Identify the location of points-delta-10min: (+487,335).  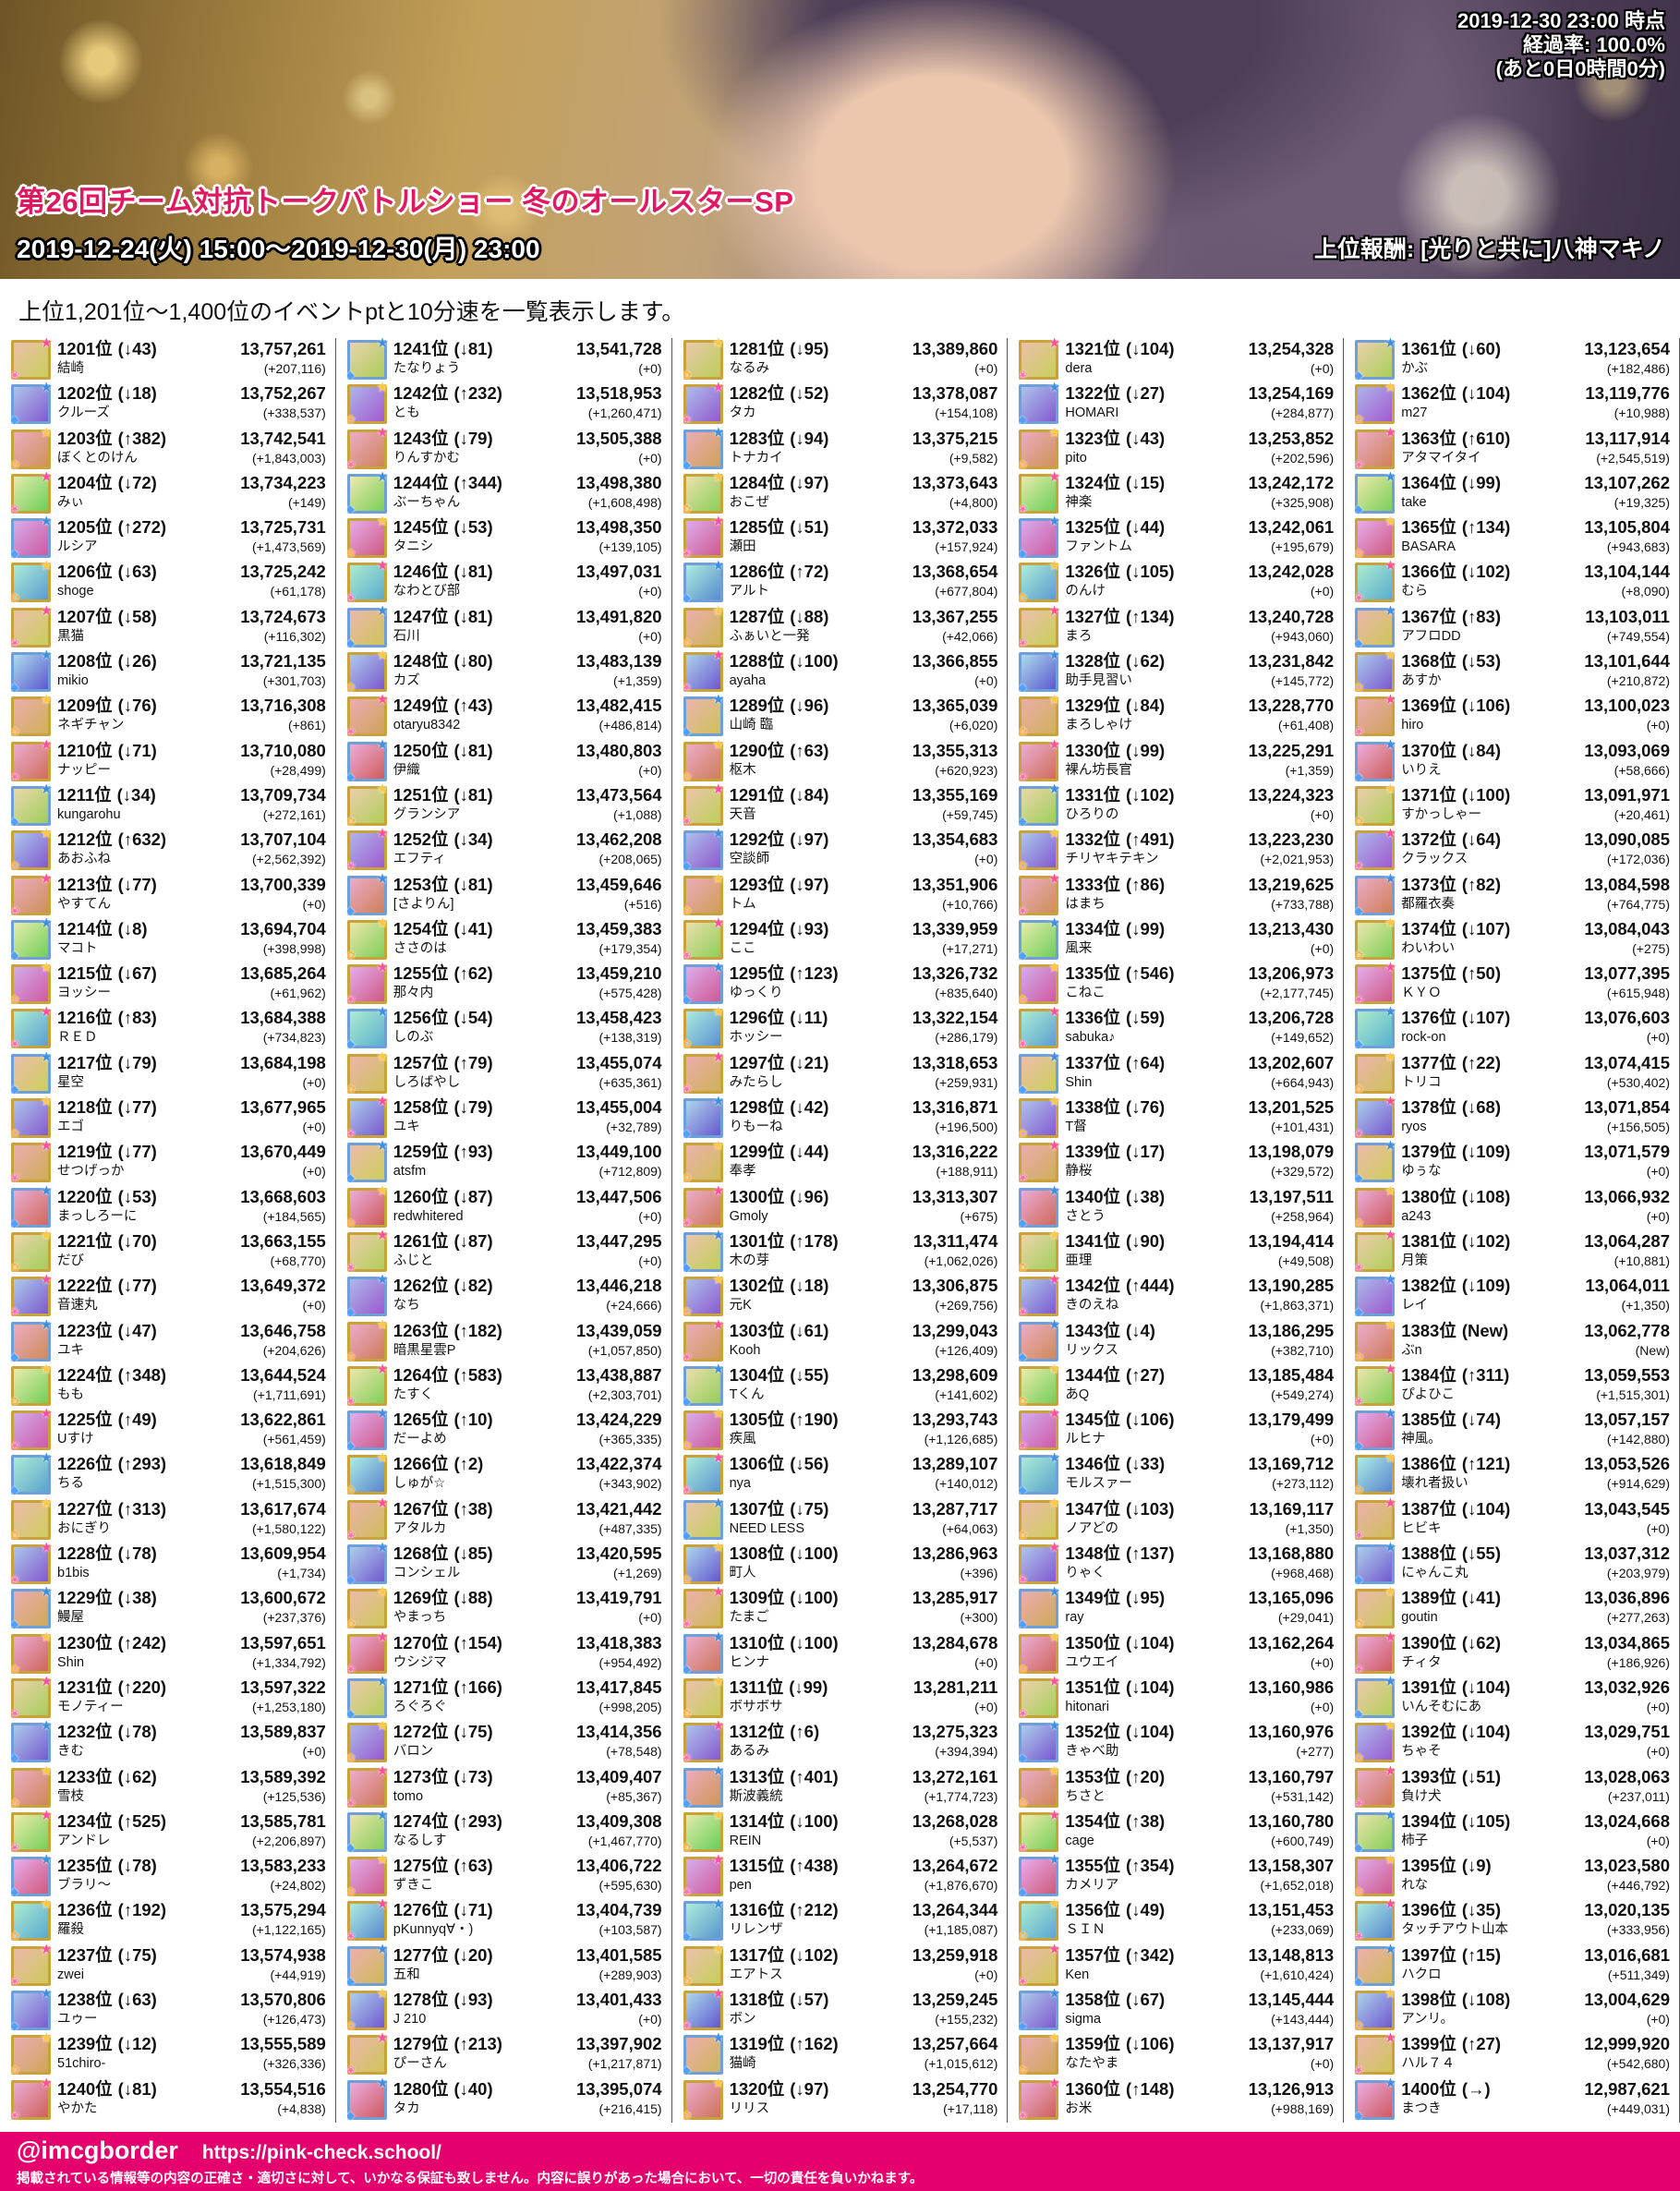
(630, 1528).